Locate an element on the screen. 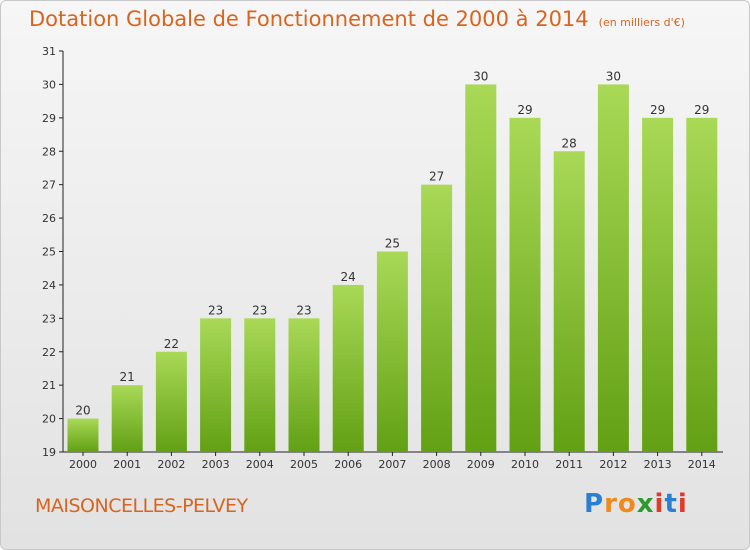 The image size is (750, 550). y-tick-label: 29 is located at coordinates (49, 118).